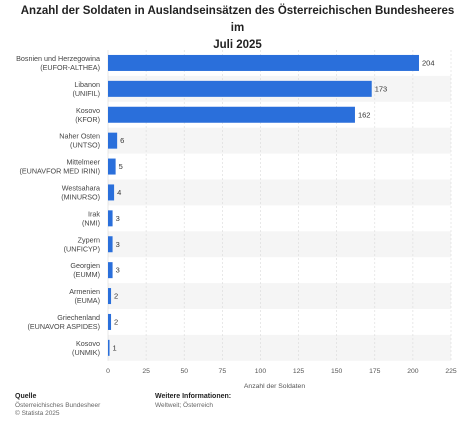 Image resolution: width=475 pixels, height=435 pixels. What do you see at coordinates (87, 84) in the screenshot?
I see `category-label: Libanon` at bounding box center [87, 84].